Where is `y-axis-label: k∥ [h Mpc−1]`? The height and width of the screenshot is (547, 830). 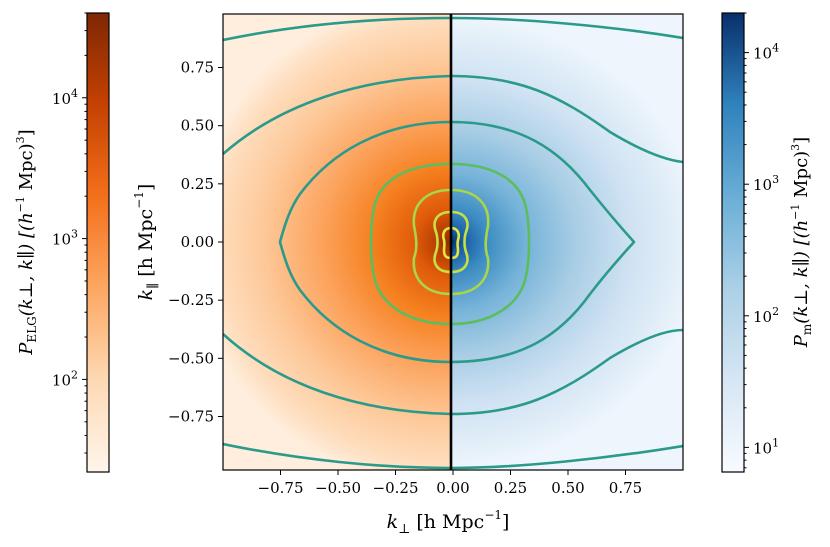
y-axis-label: k∥ [h Mpc−1] is located at coordinates (146, 242).